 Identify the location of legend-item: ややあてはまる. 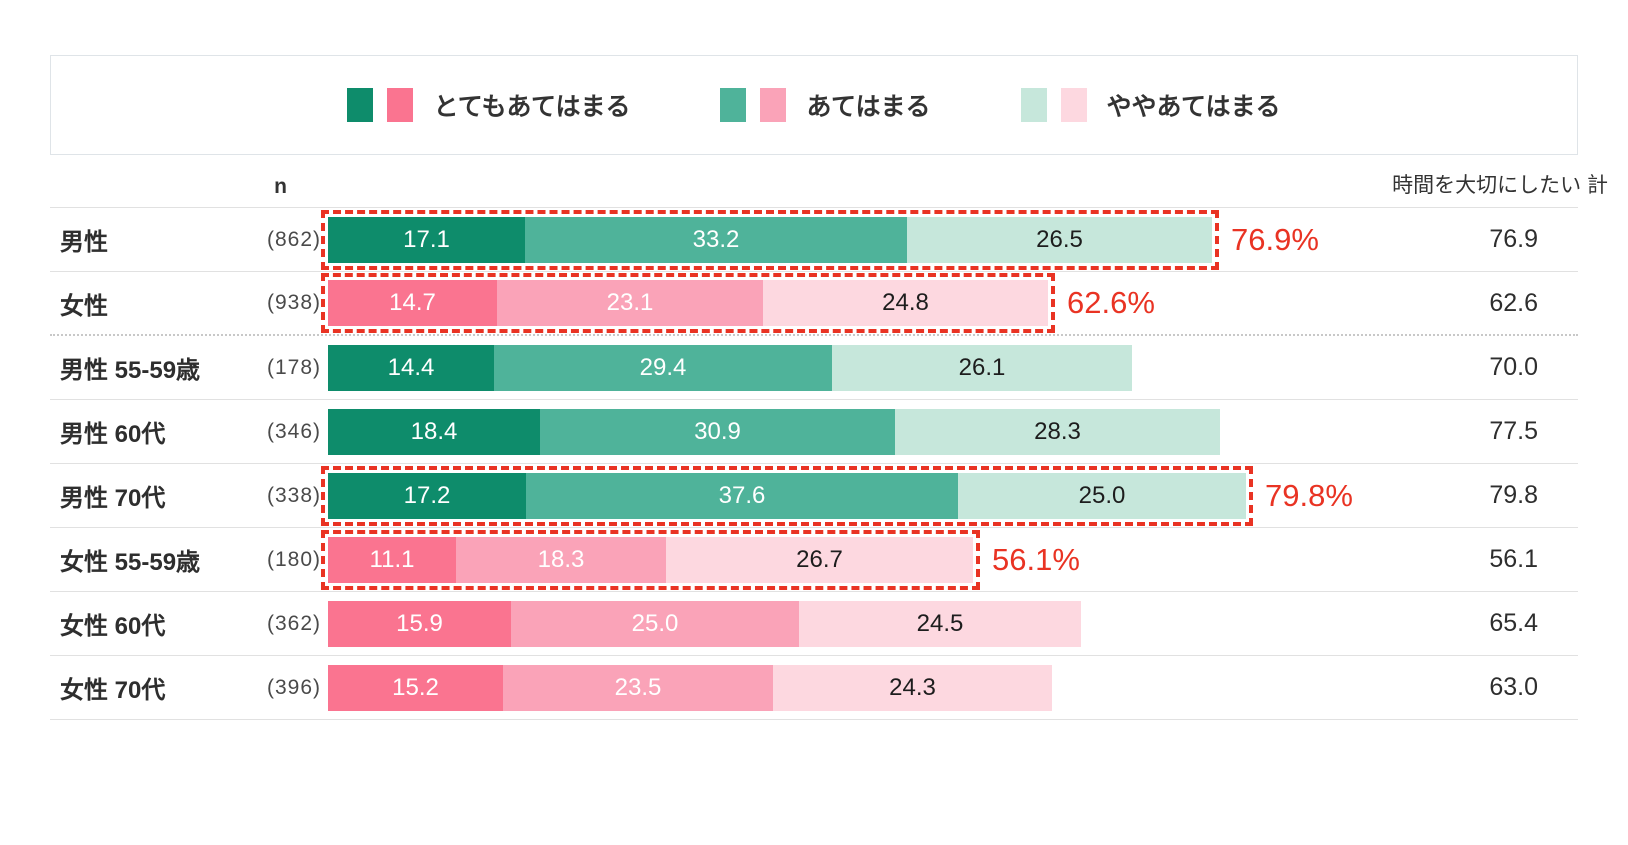
(1150, 105).